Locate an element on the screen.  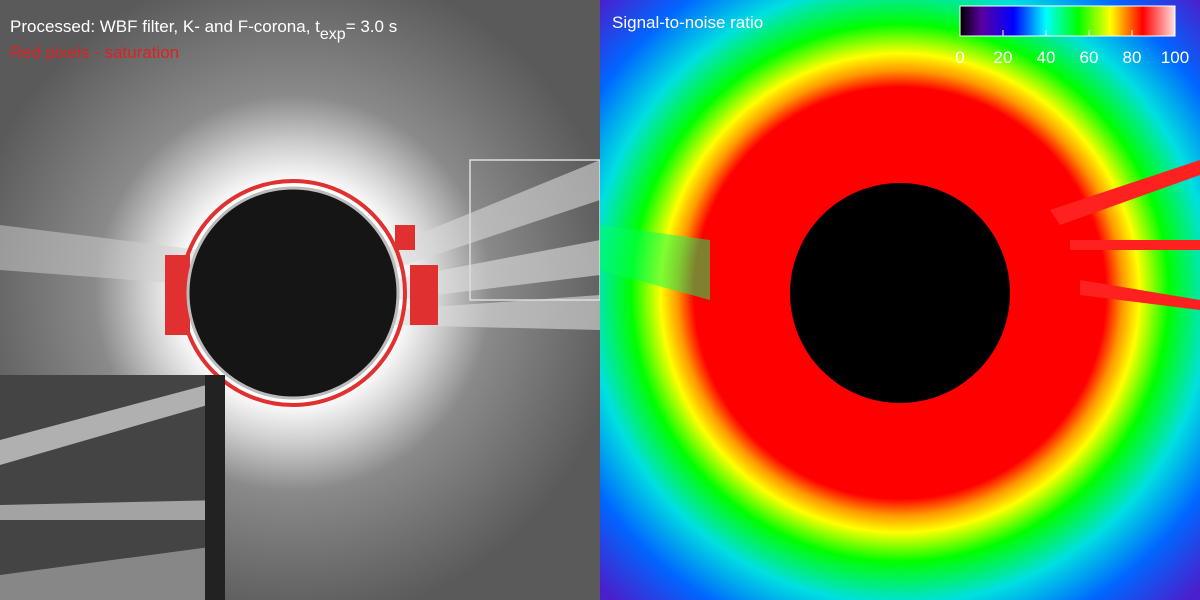
colorbar-tick-label: 80 is located at coordinates (1132, 57).